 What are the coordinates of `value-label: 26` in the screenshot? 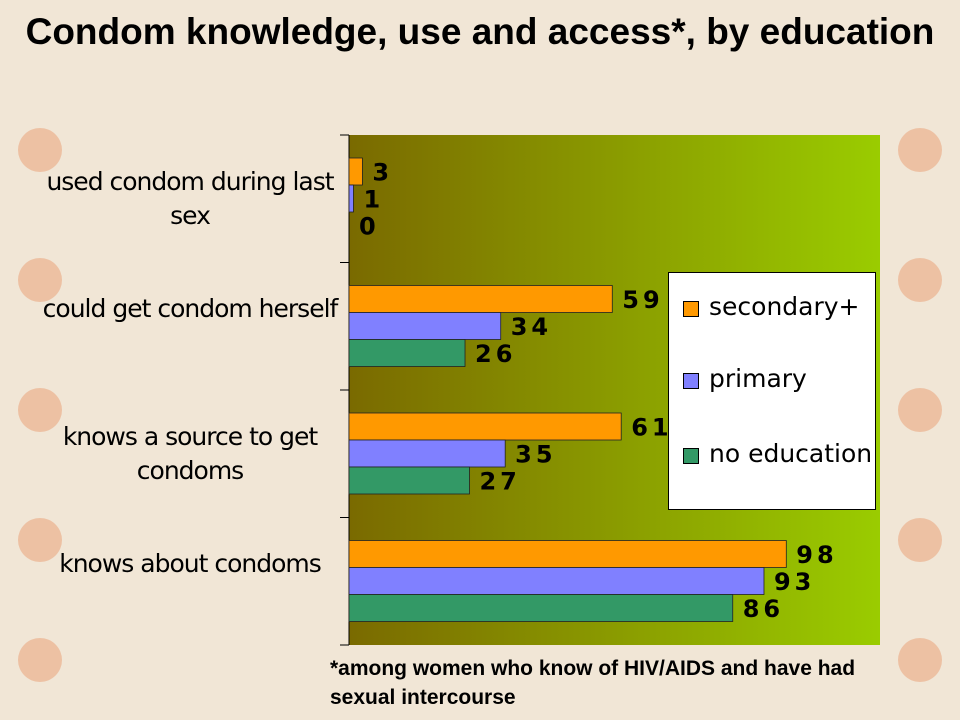 It's located at (495, 354).